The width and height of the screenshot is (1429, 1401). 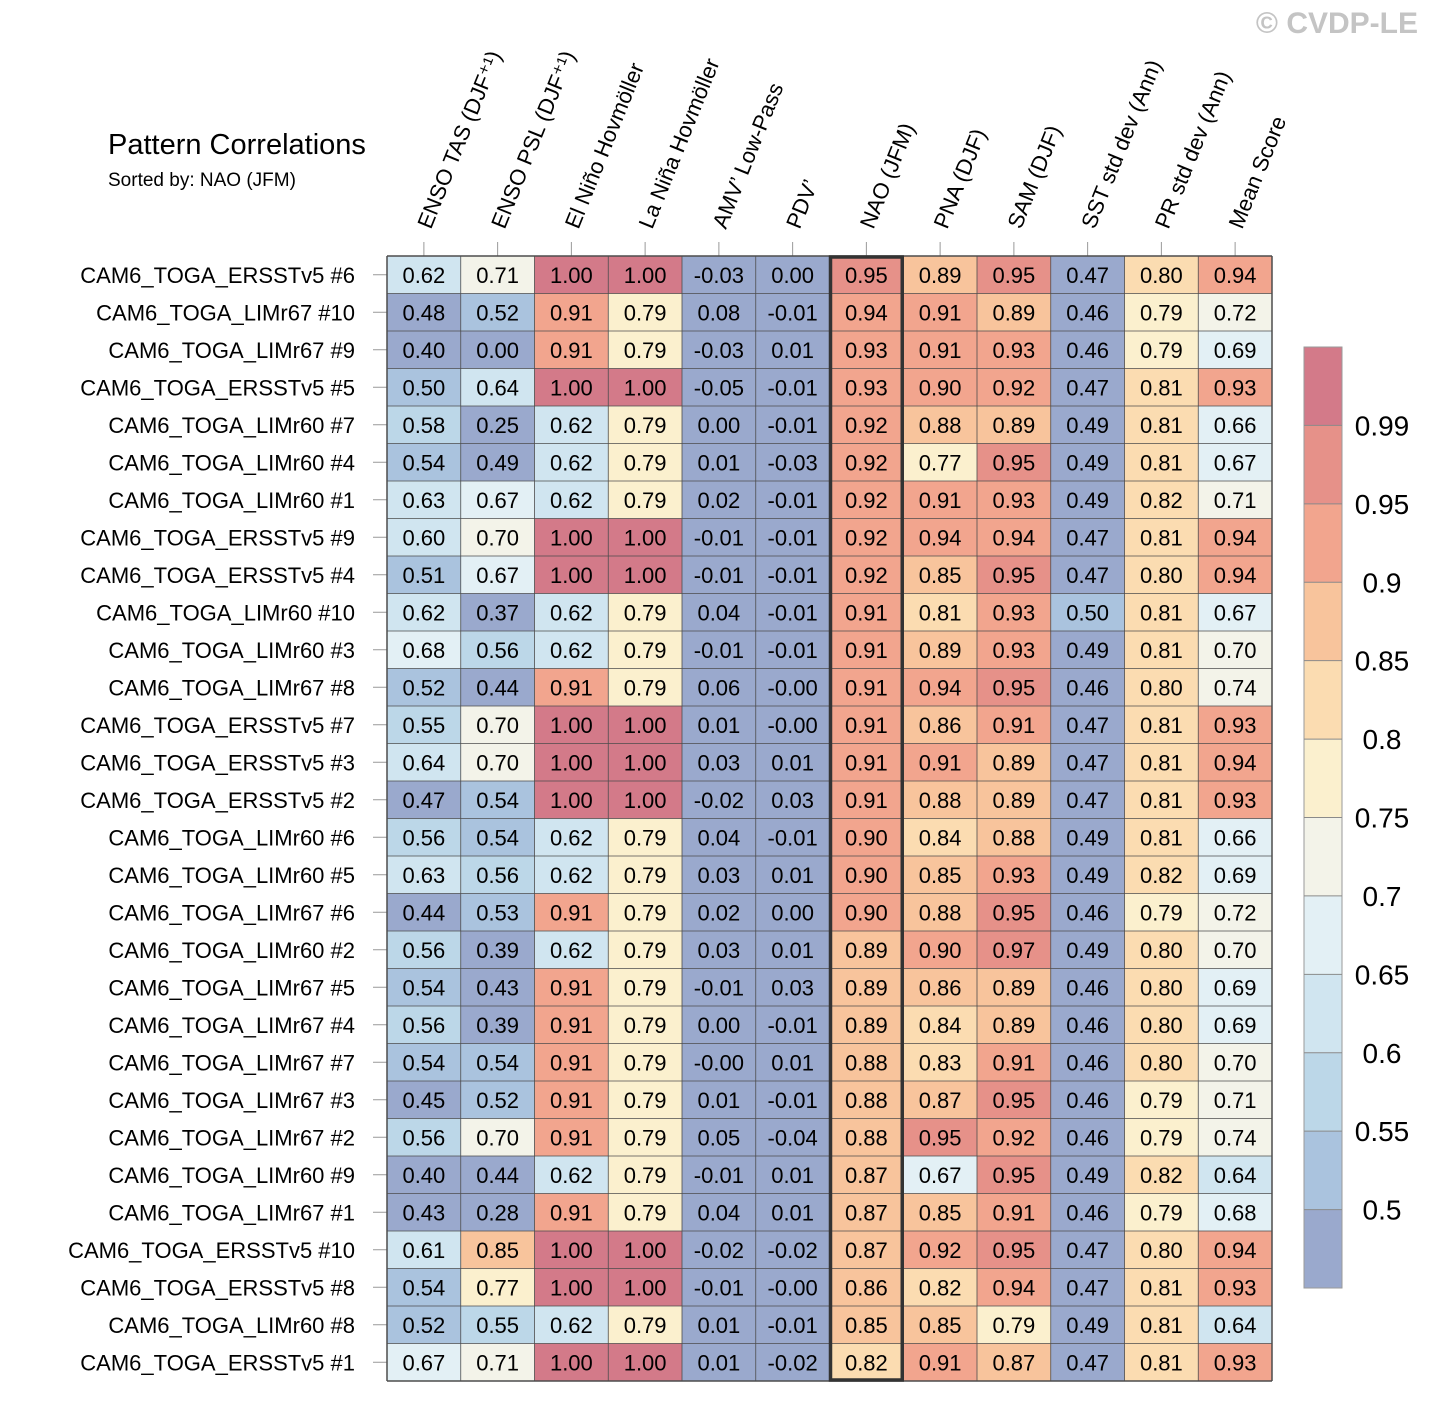 What do you see at coordinates (1235, 1100) in the screenshot?
I see `cell-value: 0.71` at bounding box center [1235, 1100].